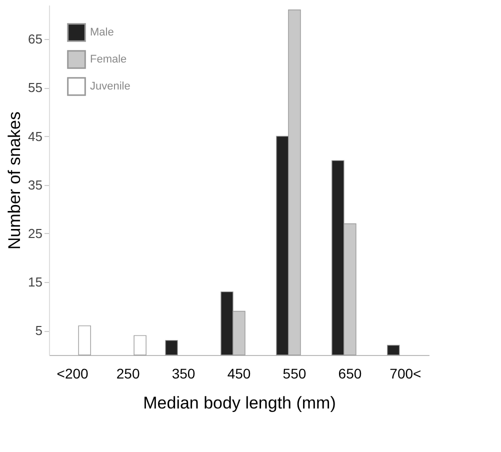 The width and height of the screenshot is (501, 452). What do you see at coordinates (35, 39) in the screenshot?
I see `y-tick-label: 65` at bounding box center [35, 39].